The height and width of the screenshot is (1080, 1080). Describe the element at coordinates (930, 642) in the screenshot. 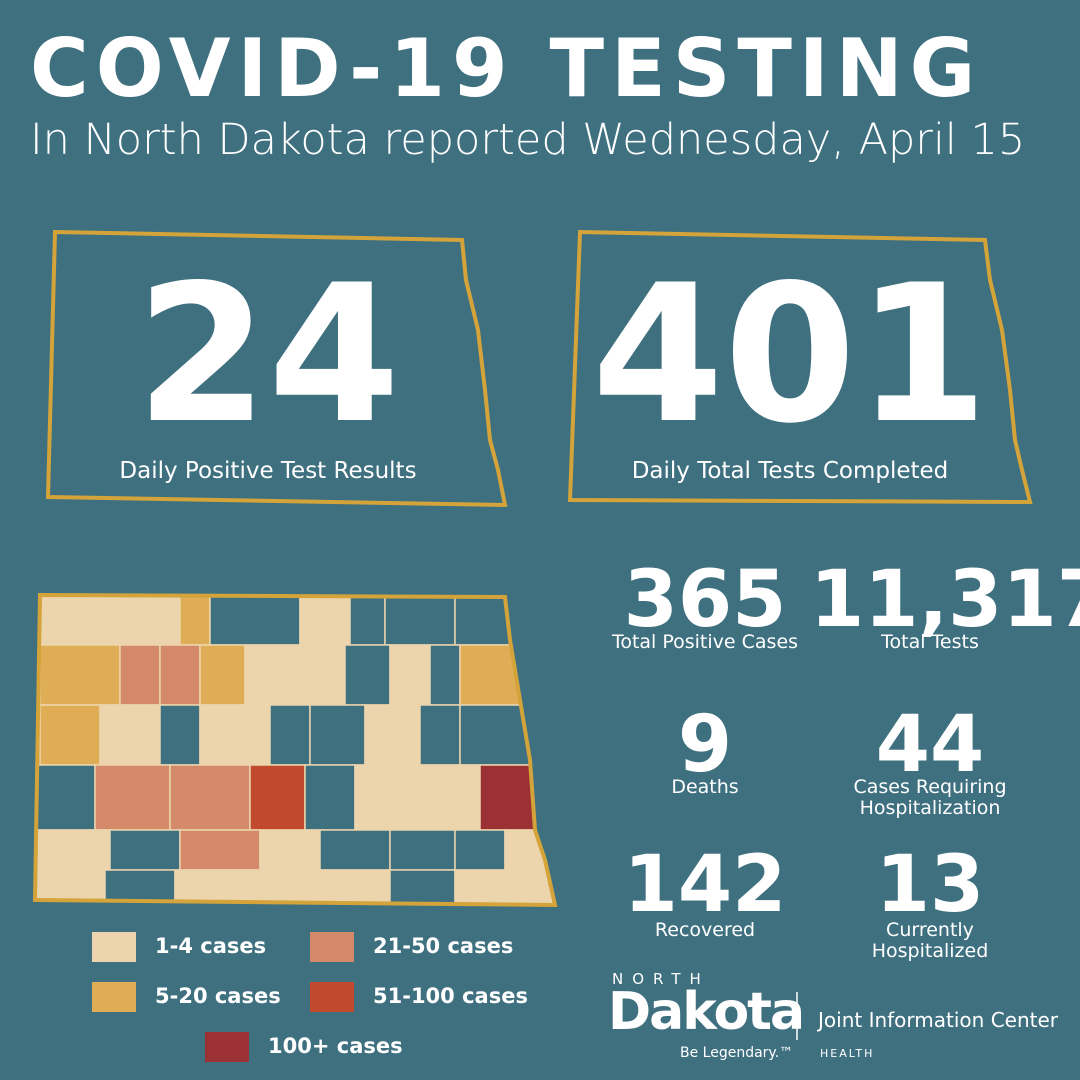

I see `stat-label: Total Tests` at that location.